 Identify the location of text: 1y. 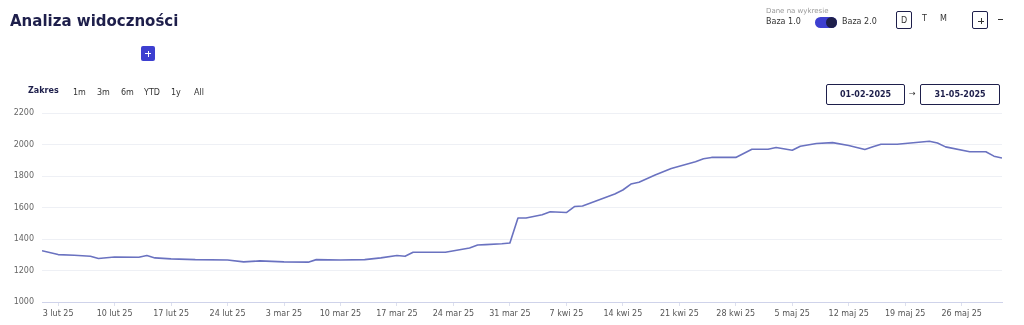
(176, 92).